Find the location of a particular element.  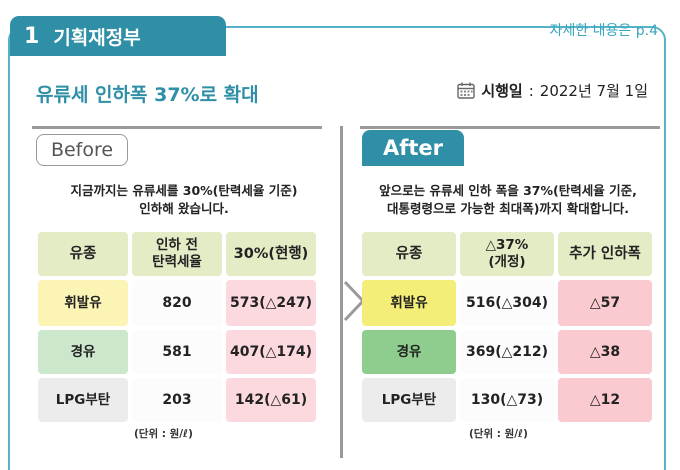

after-description-line1: 앞으로는 유류세 인하 폭을 37%(탄력세율 기준, is located at coordinates (508, 190).